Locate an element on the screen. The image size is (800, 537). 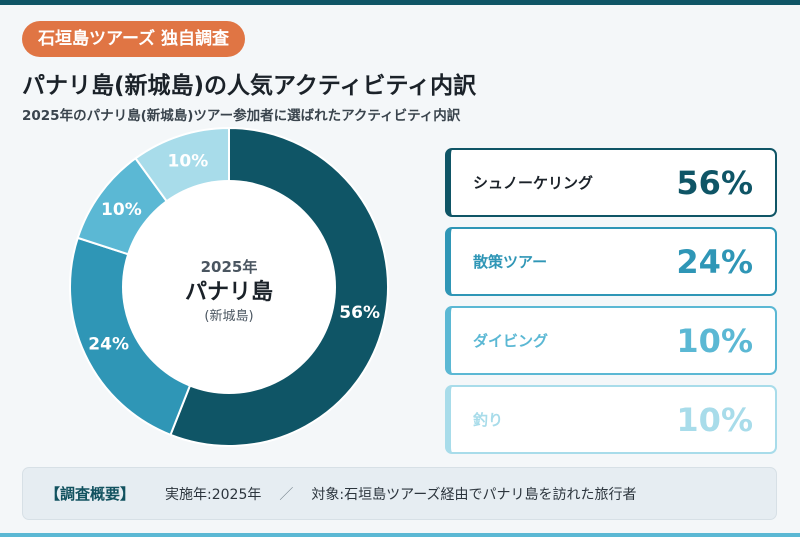
legend-card-label: 釣り is located at coordinates (488, 420).